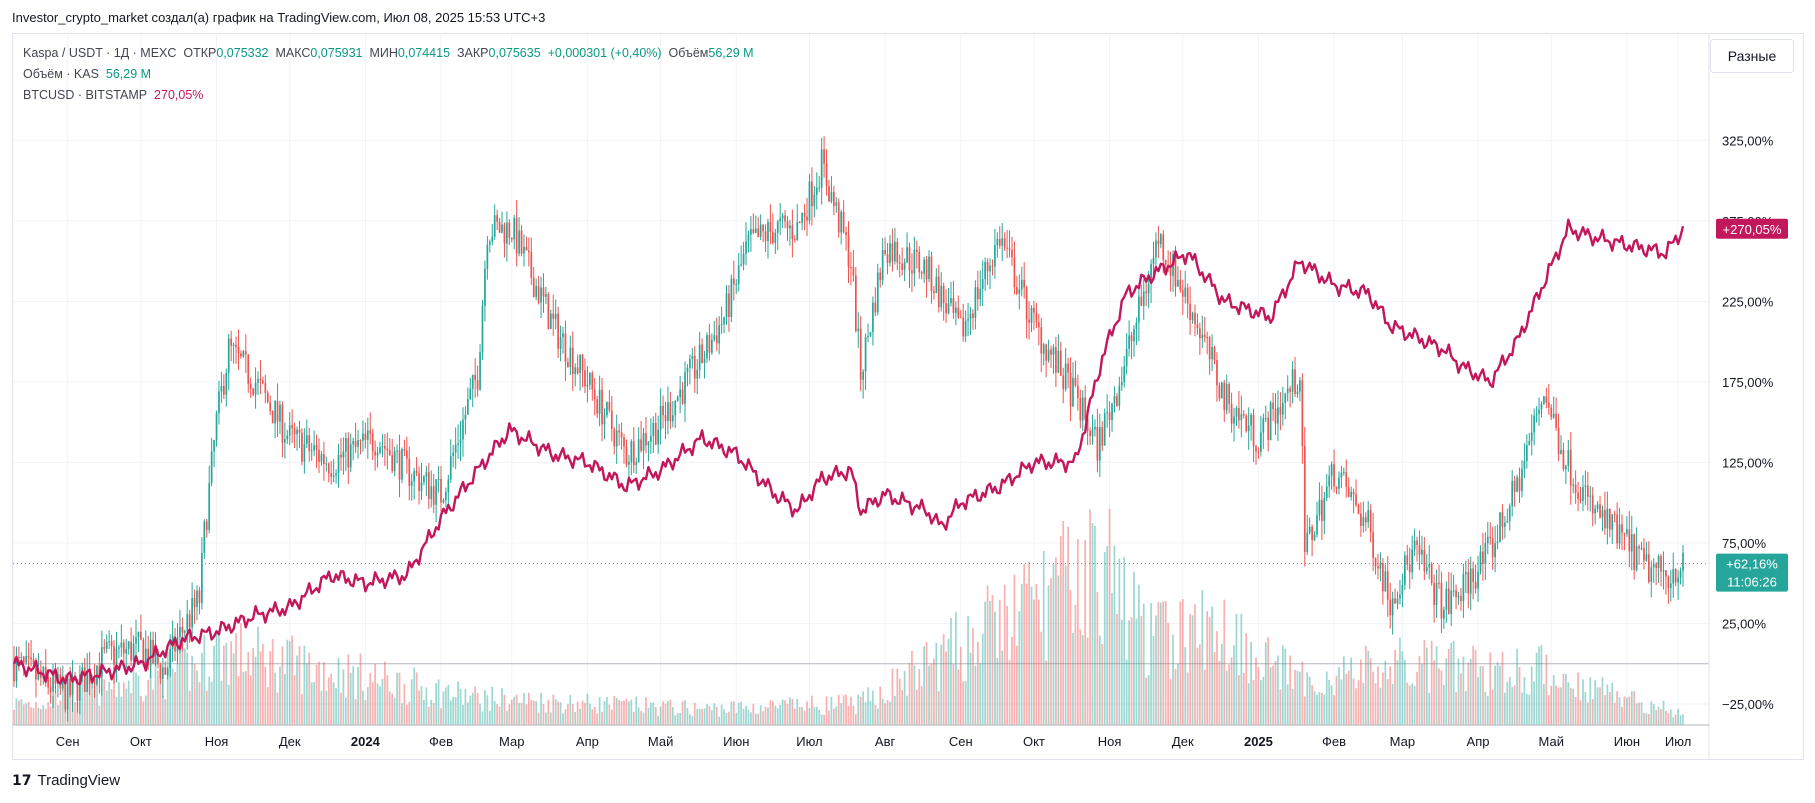 The width and height of the screenshot is (1815, 803). I want to click on legend-volume-study: Объём · KAS 56,29 M, so click(87, 74).